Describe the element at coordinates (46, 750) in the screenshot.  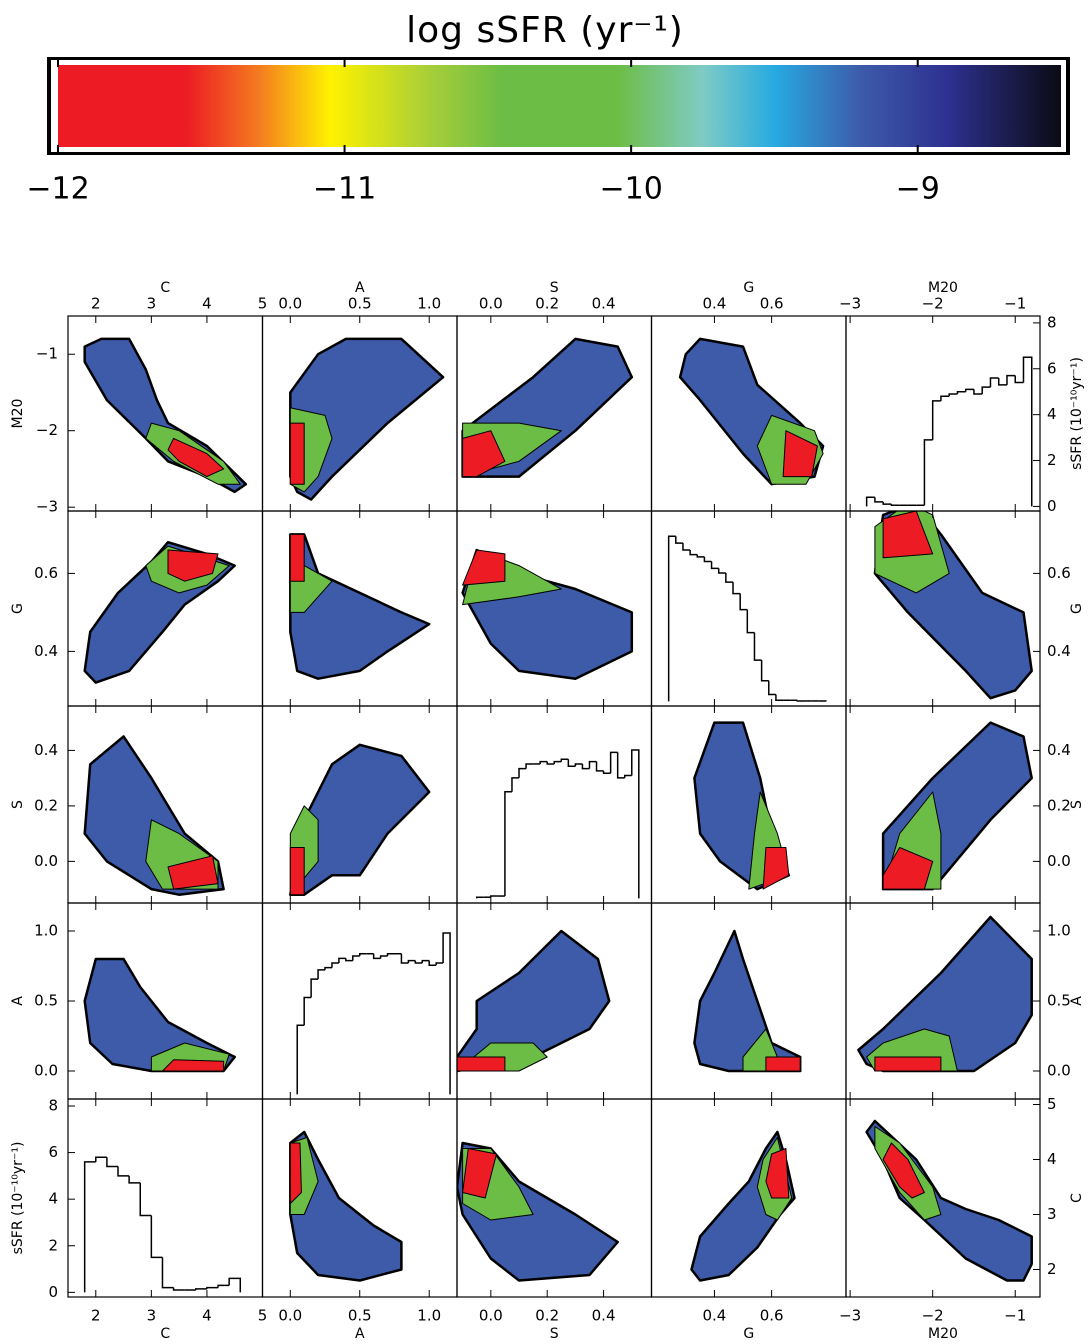
I see `y-tick-label: 0.4` at that location.